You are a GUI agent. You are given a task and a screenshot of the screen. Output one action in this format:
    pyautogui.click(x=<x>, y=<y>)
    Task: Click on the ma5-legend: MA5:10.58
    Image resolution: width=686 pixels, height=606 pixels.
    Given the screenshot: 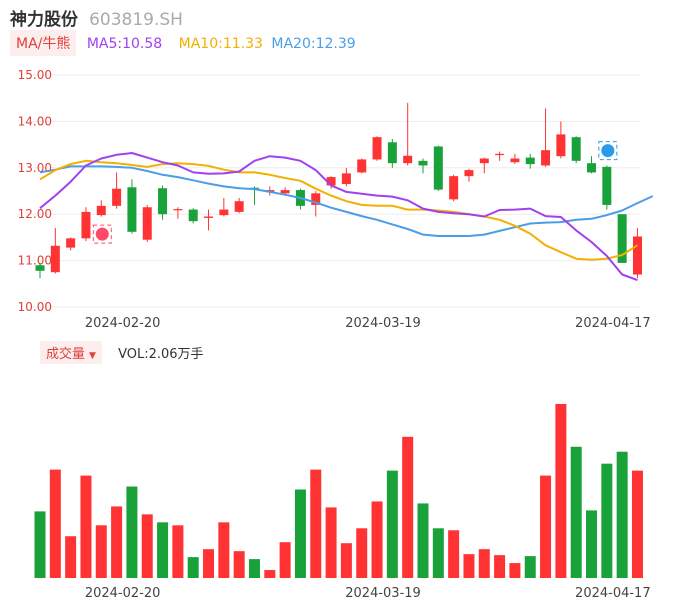 What is the action you would take?
    pyautogui.click(x=124, y=44)
    